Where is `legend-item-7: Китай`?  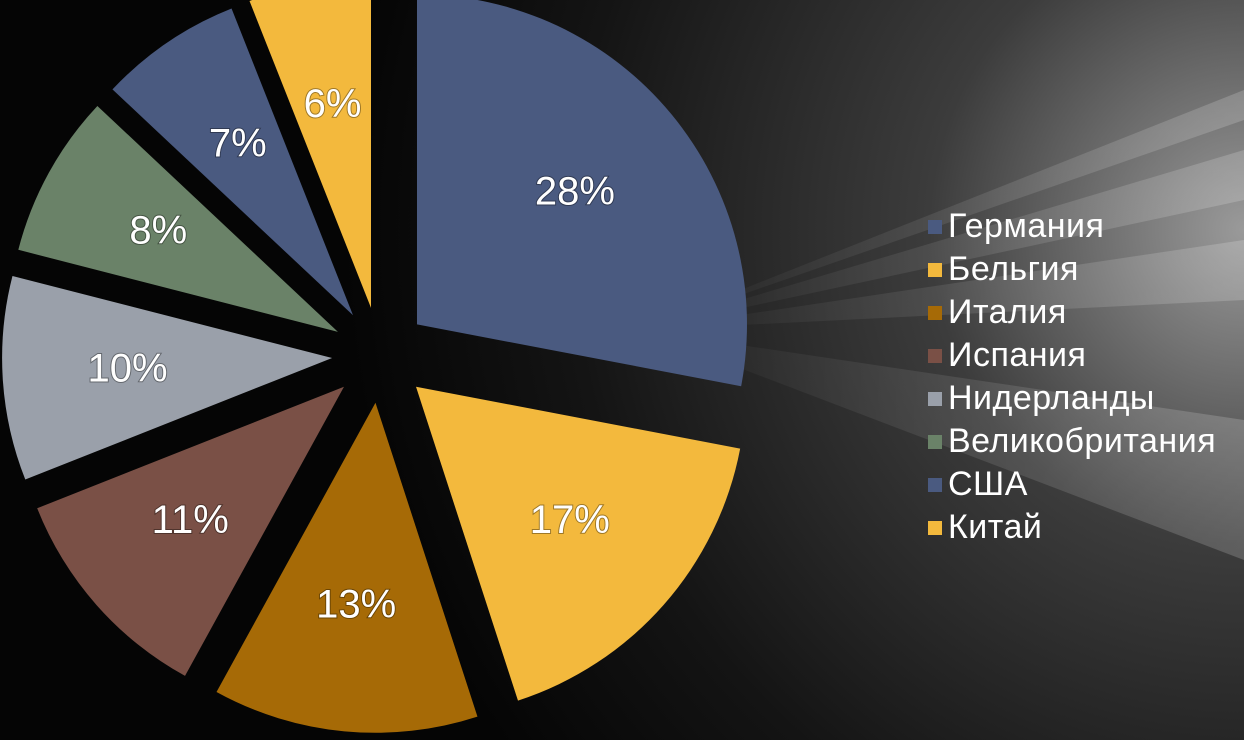
legend-item-7: Китай is located at coordinates (1072, 527).